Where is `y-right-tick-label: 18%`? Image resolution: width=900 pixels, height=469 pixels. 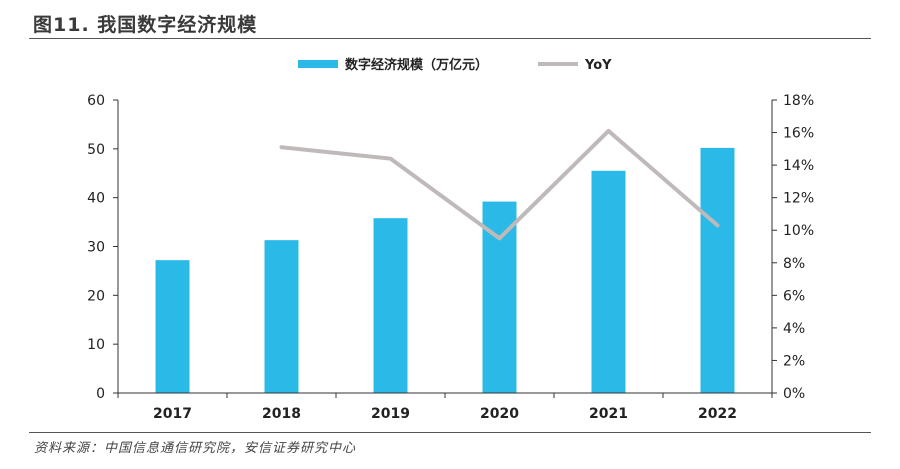 y-right-tick-label: 18% is located at coordinates (798, 101).